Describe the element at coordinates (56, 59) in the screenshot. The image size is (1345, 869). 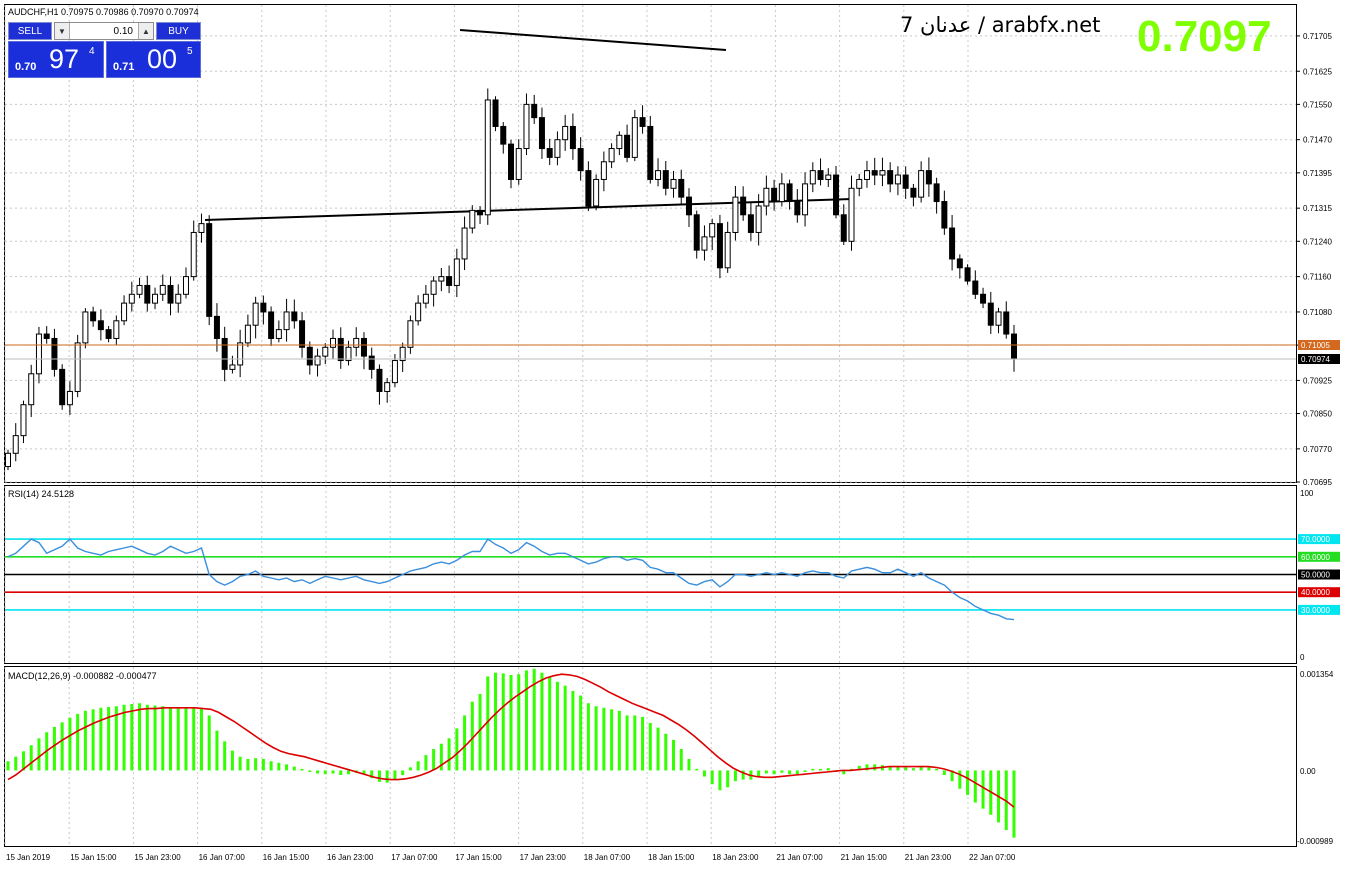
I see `sell-quote: 0.70 97 4` at that location.